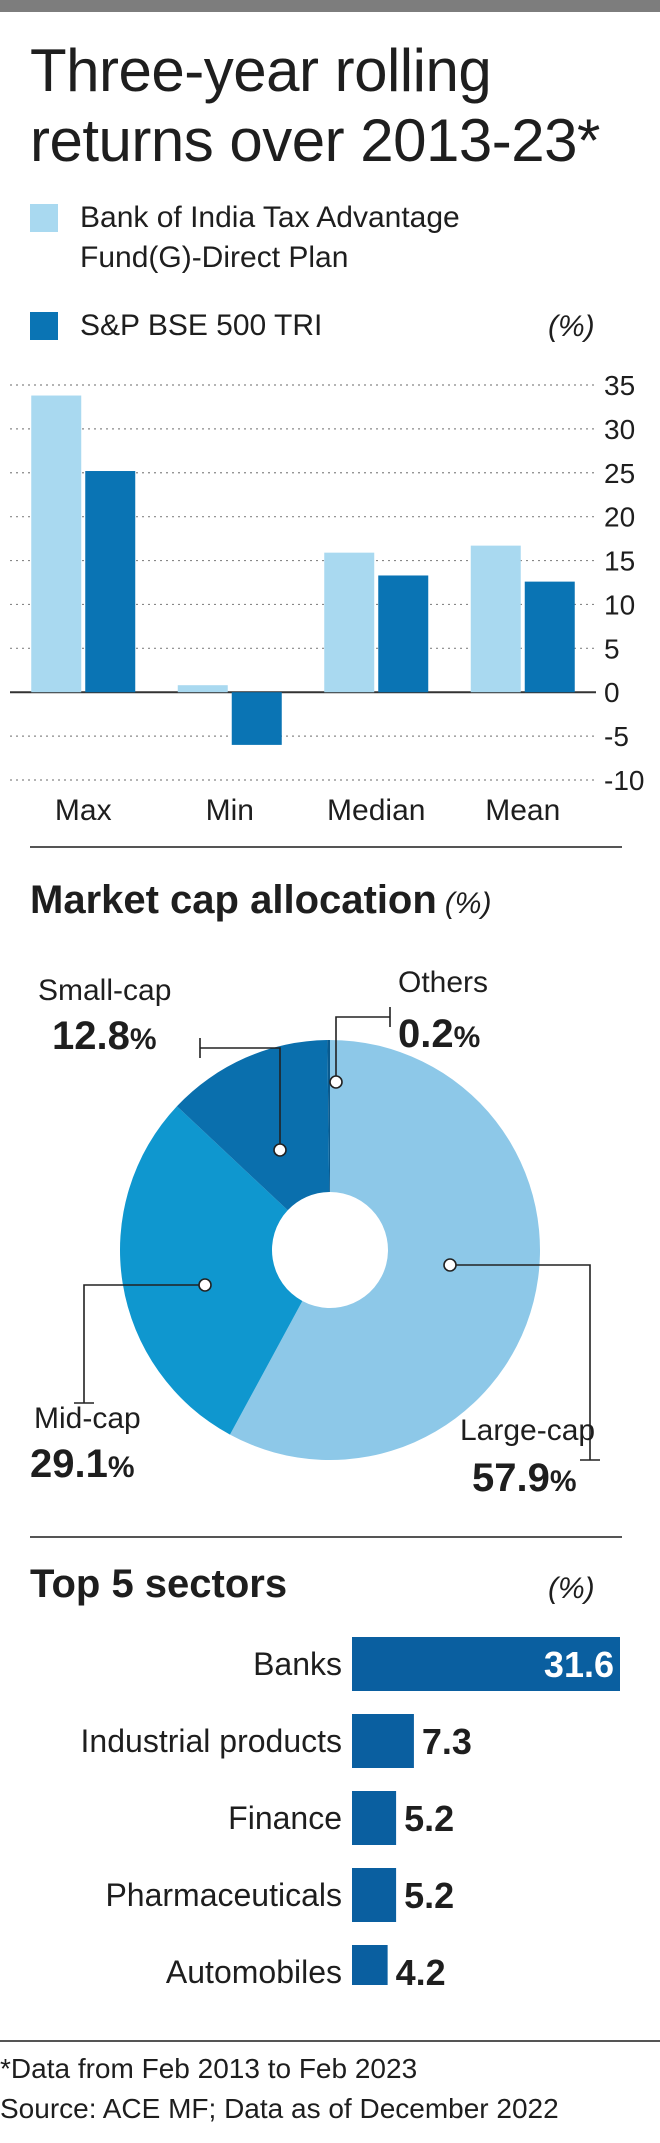 This screenshot has width=660, height=2143. I want to click on sector-bar-industrial-products, so click(383, 1741).